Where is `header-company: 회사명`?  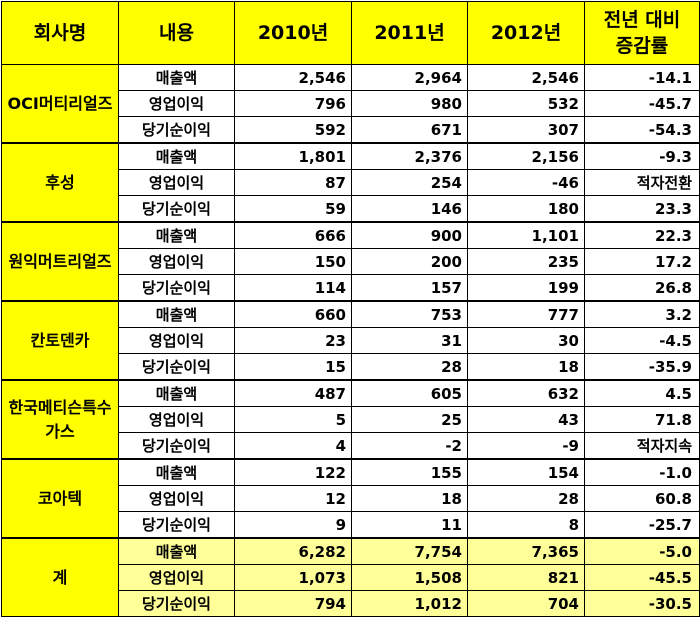
header-company: 회사명 is located at coordinates (60, 33).